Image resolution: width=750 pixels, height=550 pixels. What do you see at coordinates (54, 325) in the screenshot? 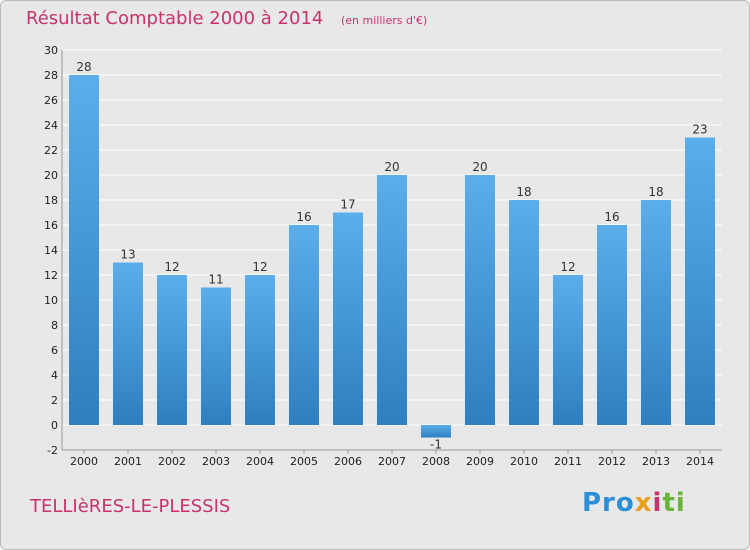
I see `y-tick-label: 8` at bounding box center [54, 325].